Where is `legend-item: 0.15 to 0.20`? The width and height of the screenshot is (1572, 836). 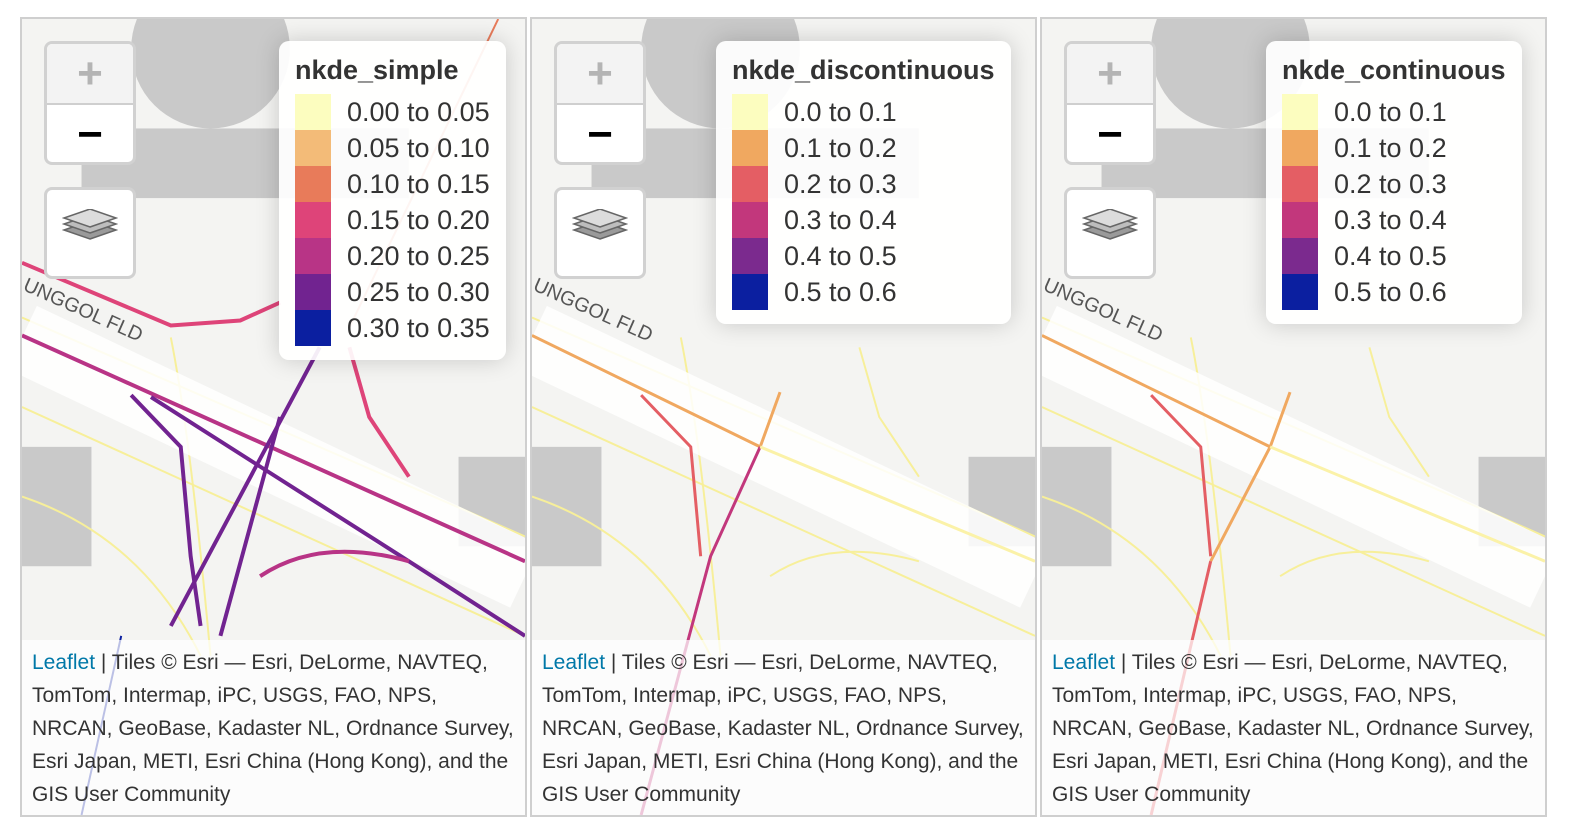 legend-item: 0.15 to 0.20 is located at coordinates (392, 220).